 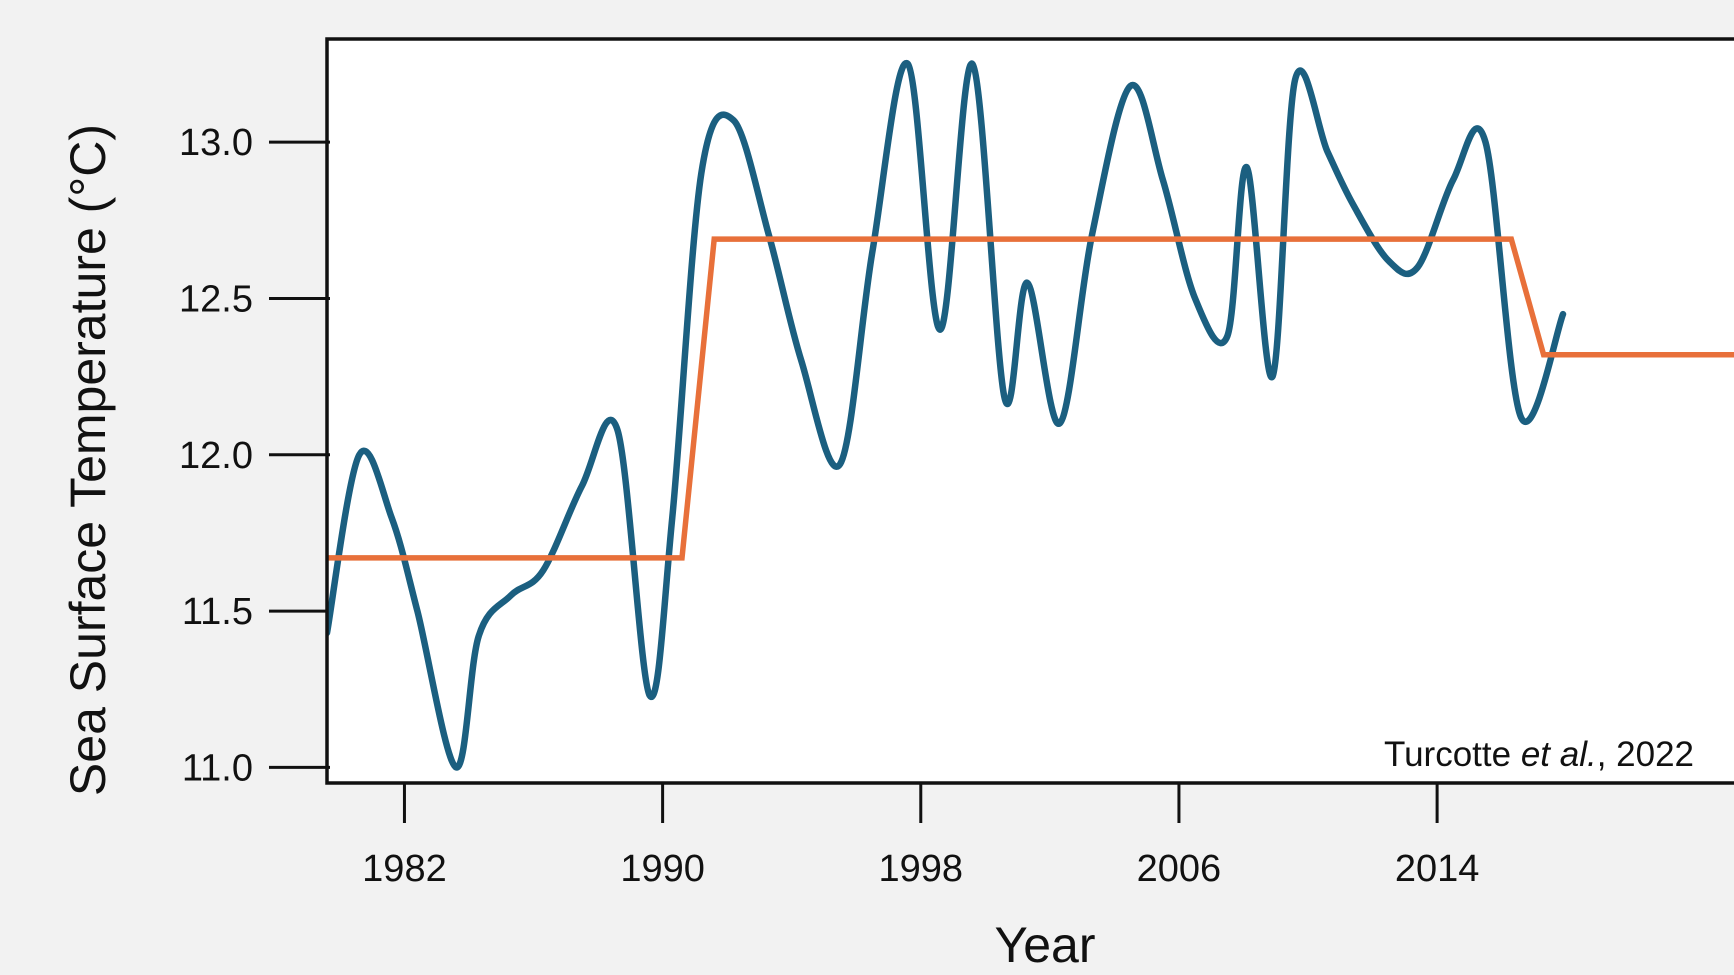 What do you see at coordinates (662, 869) in the screenshot?
I see `x-tick-label: 1990` at bounding box center [662, 869].